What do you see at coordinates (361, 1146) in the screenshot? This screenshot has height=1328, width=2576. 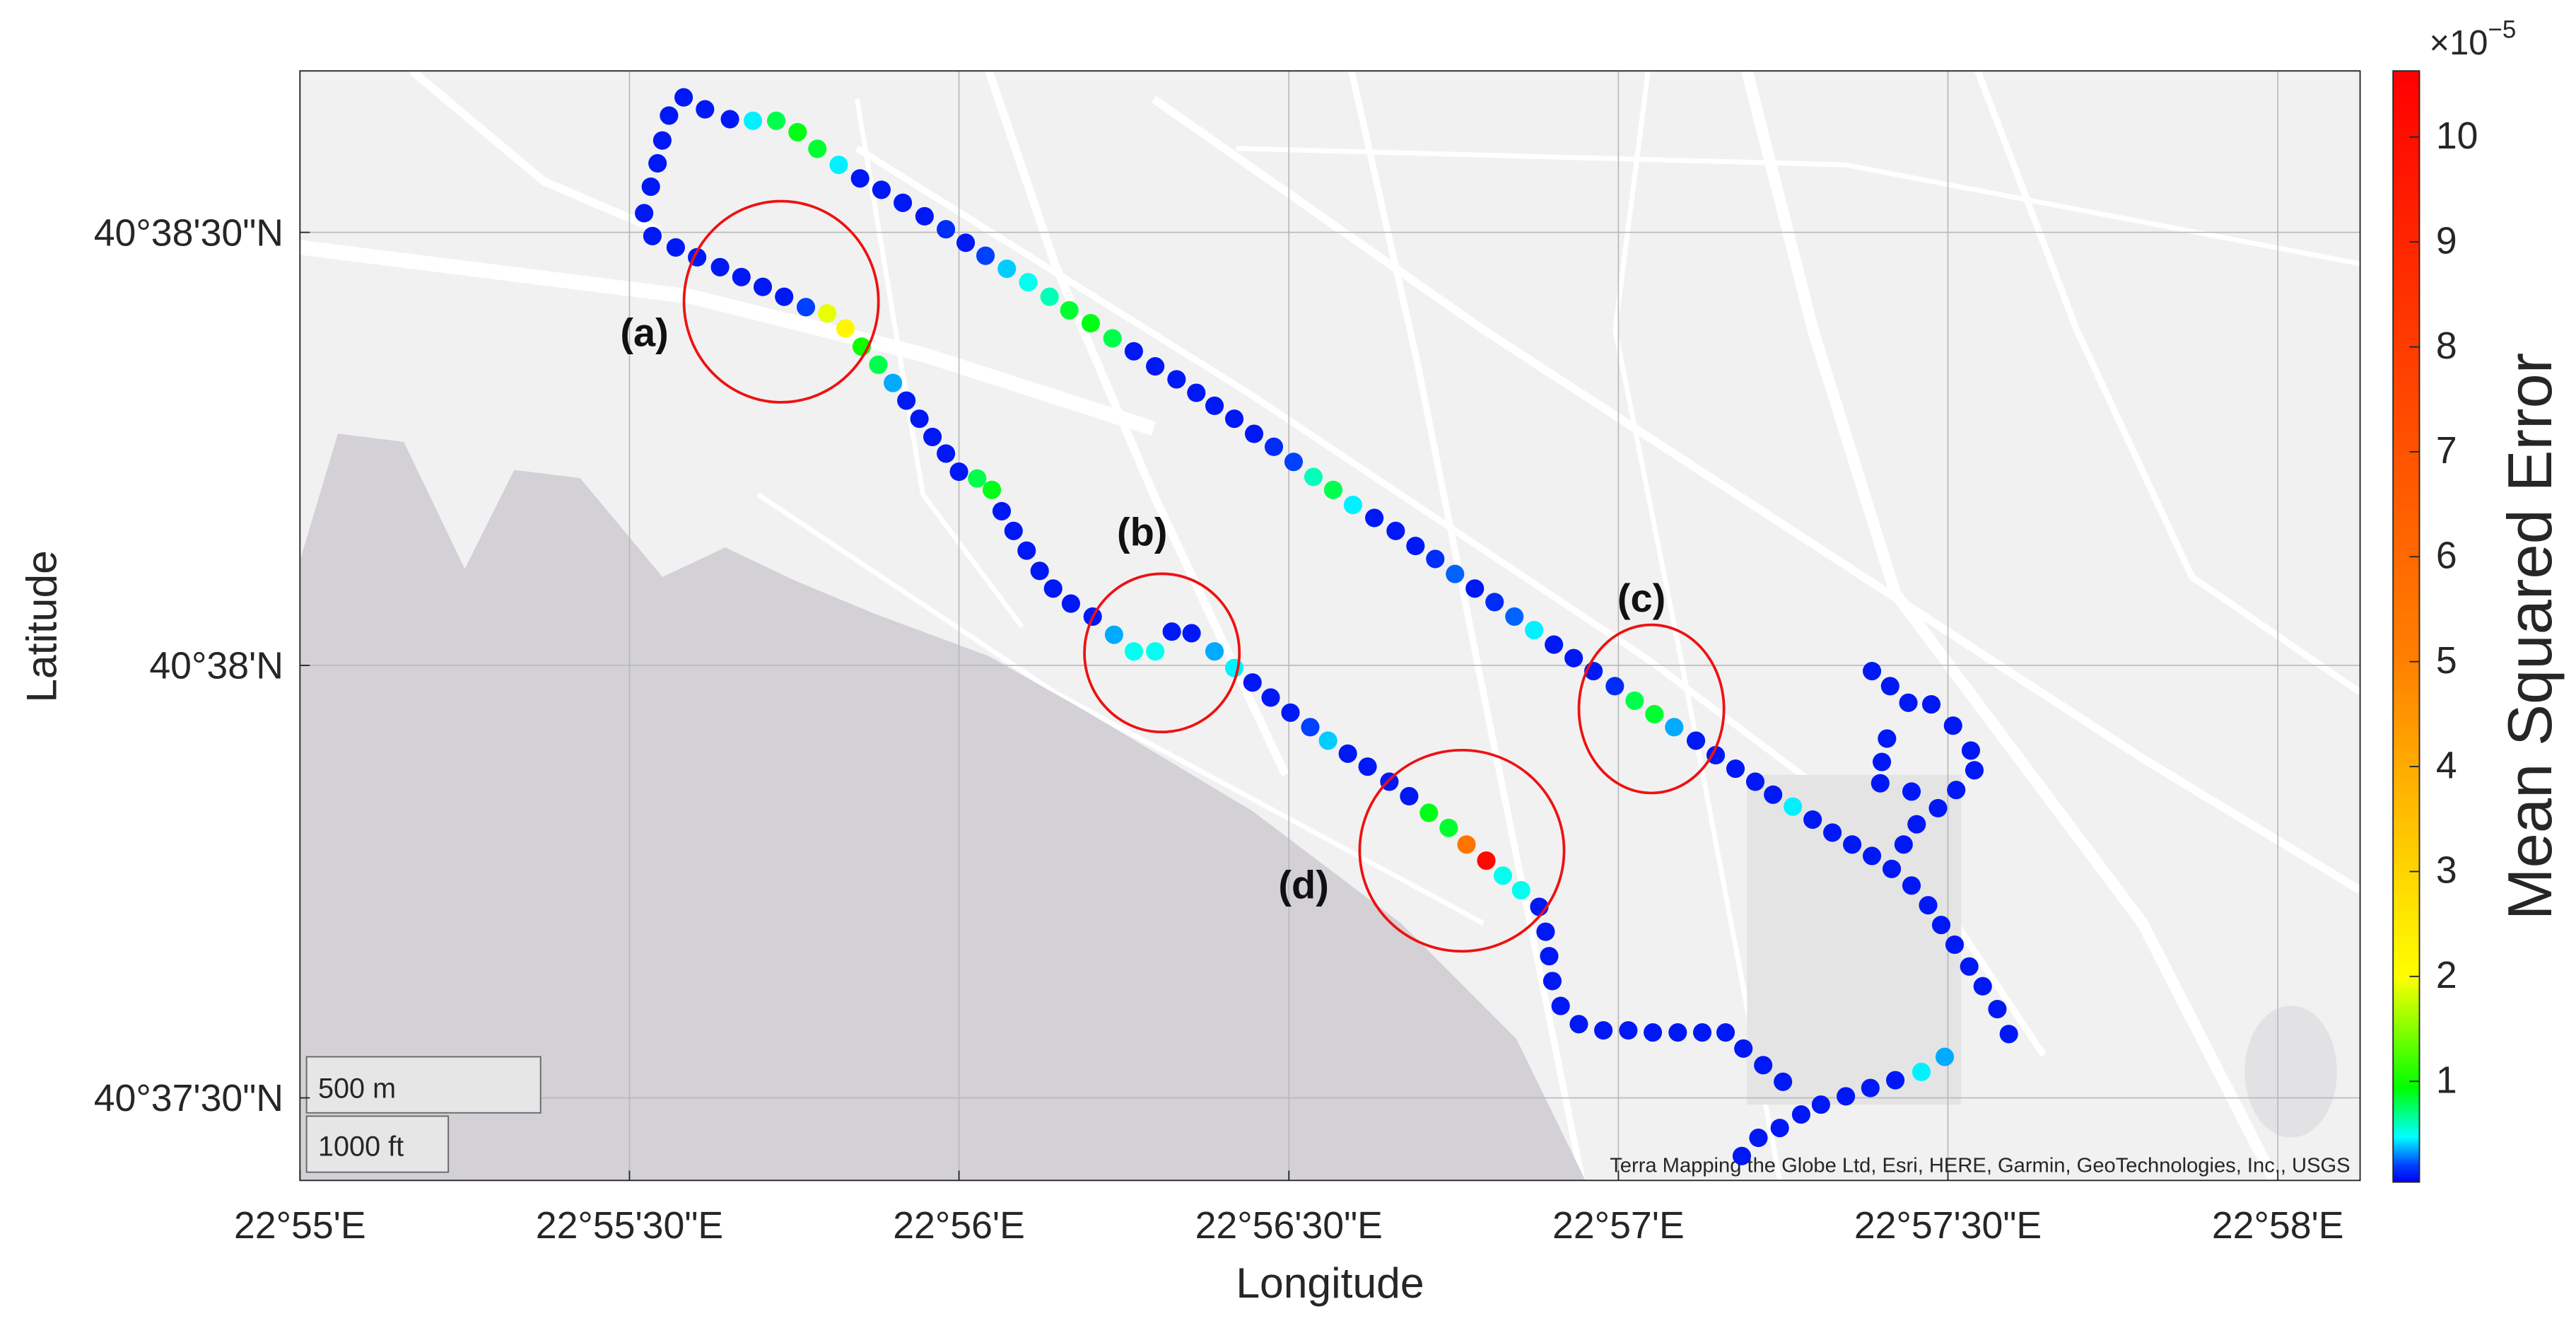 I see `scale-label: 1000 ft` at bounding box center [361, 1146].